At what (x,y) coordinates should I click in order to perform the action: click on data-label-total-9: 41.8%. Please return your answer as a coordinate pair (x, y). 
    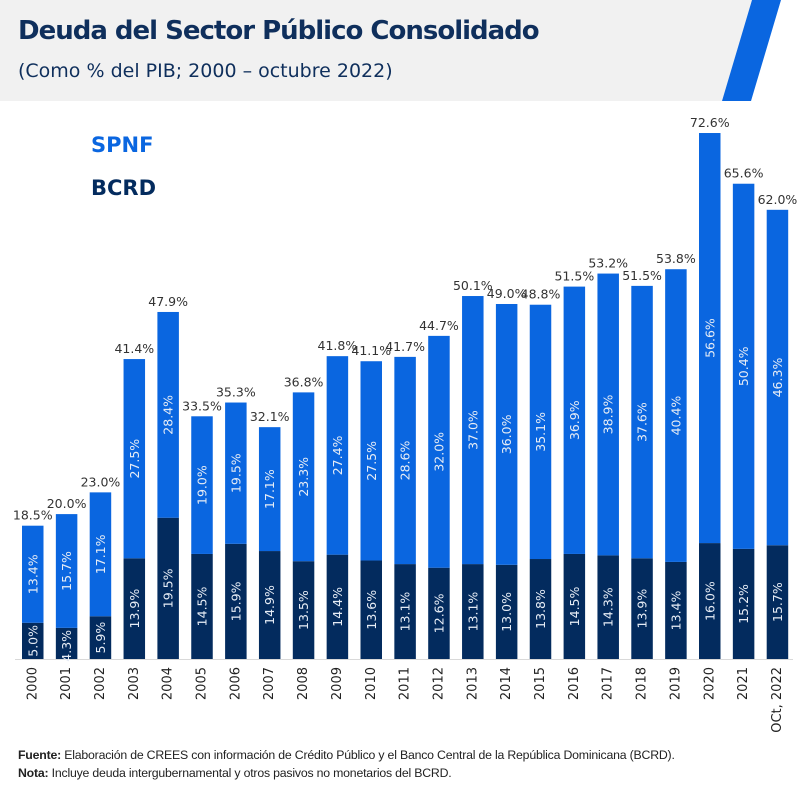
    Looking at the image, I should click on (338, 345).